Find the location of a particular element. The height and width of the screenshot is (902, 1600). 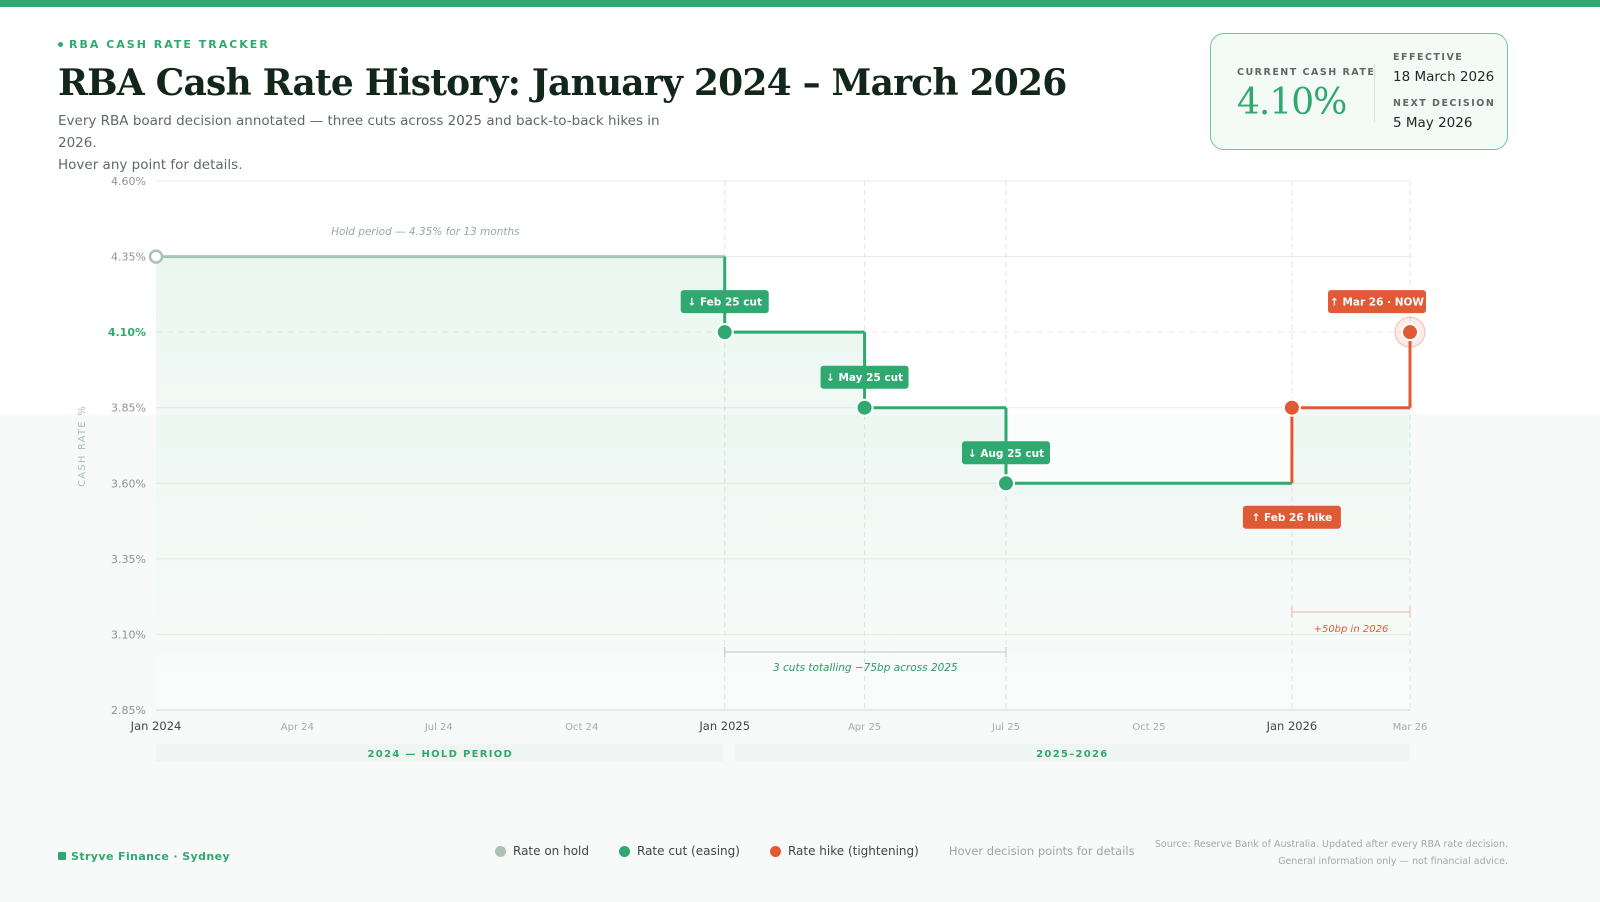

x-tick-label: Apr 24 is located at coordinates (297, 727).